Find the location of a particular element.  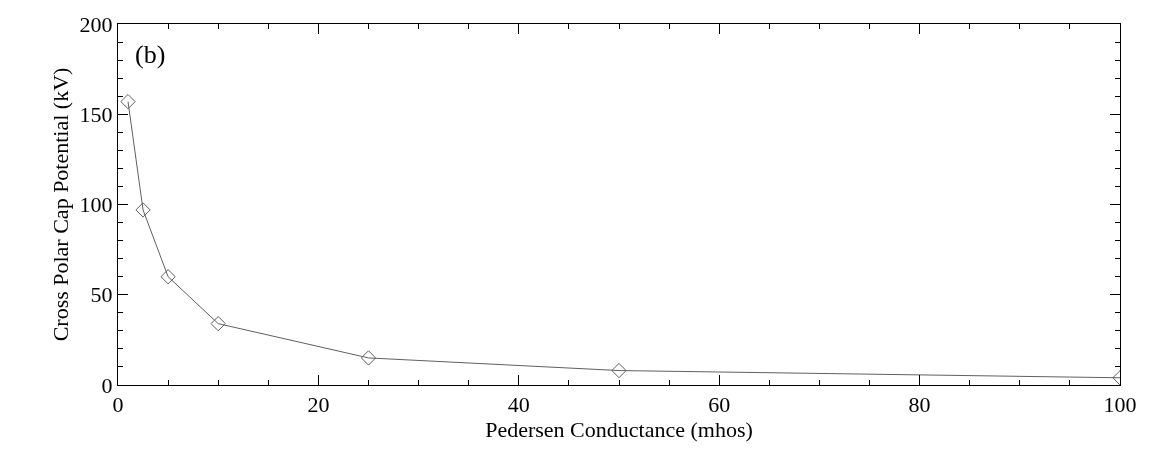

x-tick-label: 100 is located at coordinates (1120, 405).